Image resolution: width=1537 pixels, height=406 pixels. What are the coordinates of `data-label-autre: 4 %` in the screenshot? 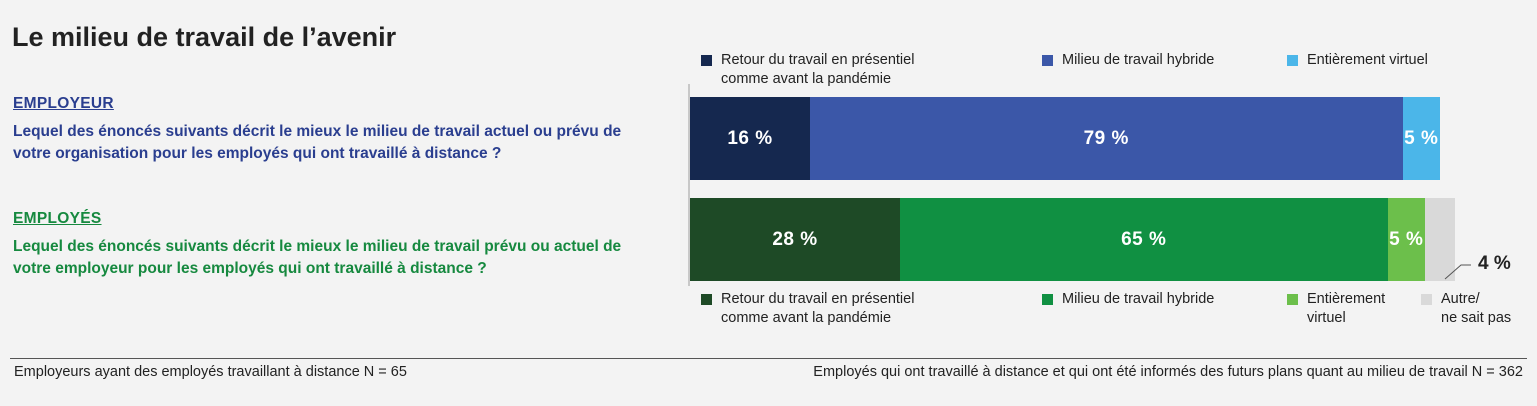 It's located at (1494, 263).